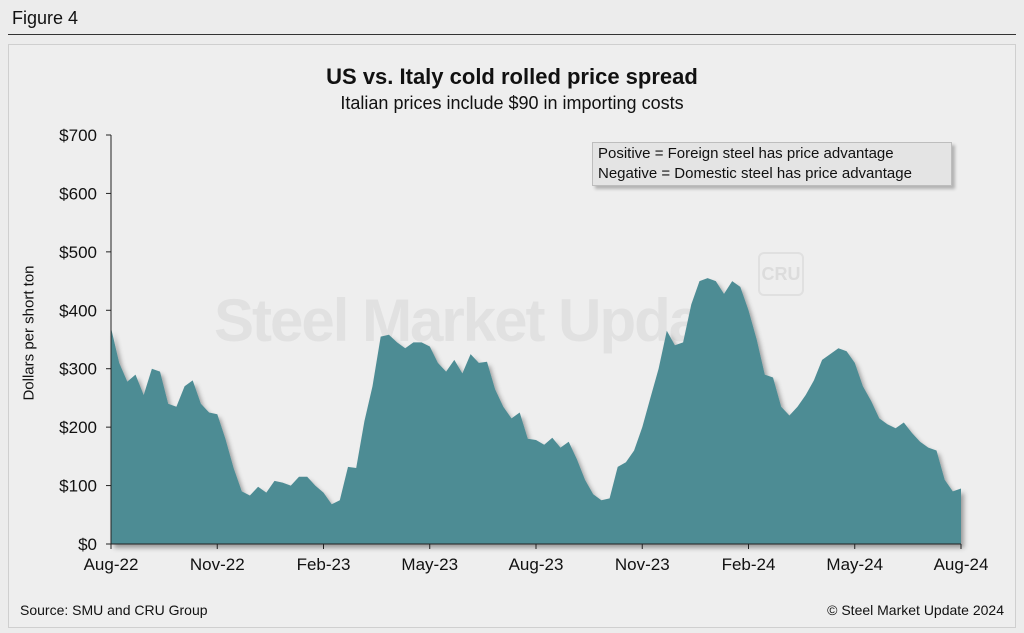 This screenshot has height=633, width=1024. I want to click on x-tick-label: Aug-22, so click(111, 564).